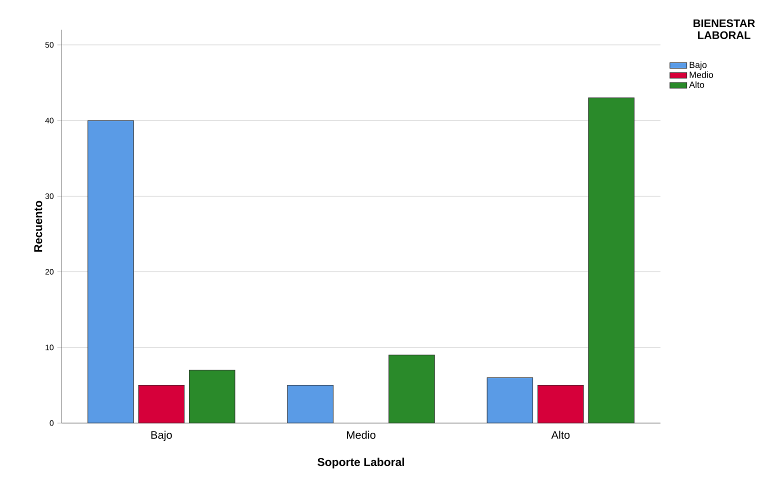 Image resolution: width=772 pixels, height=480 pixels. What do you see at coordinates (698, 66) in the screenshot?
I see `legend-label: Bajo` at bounding box center [698, 66].